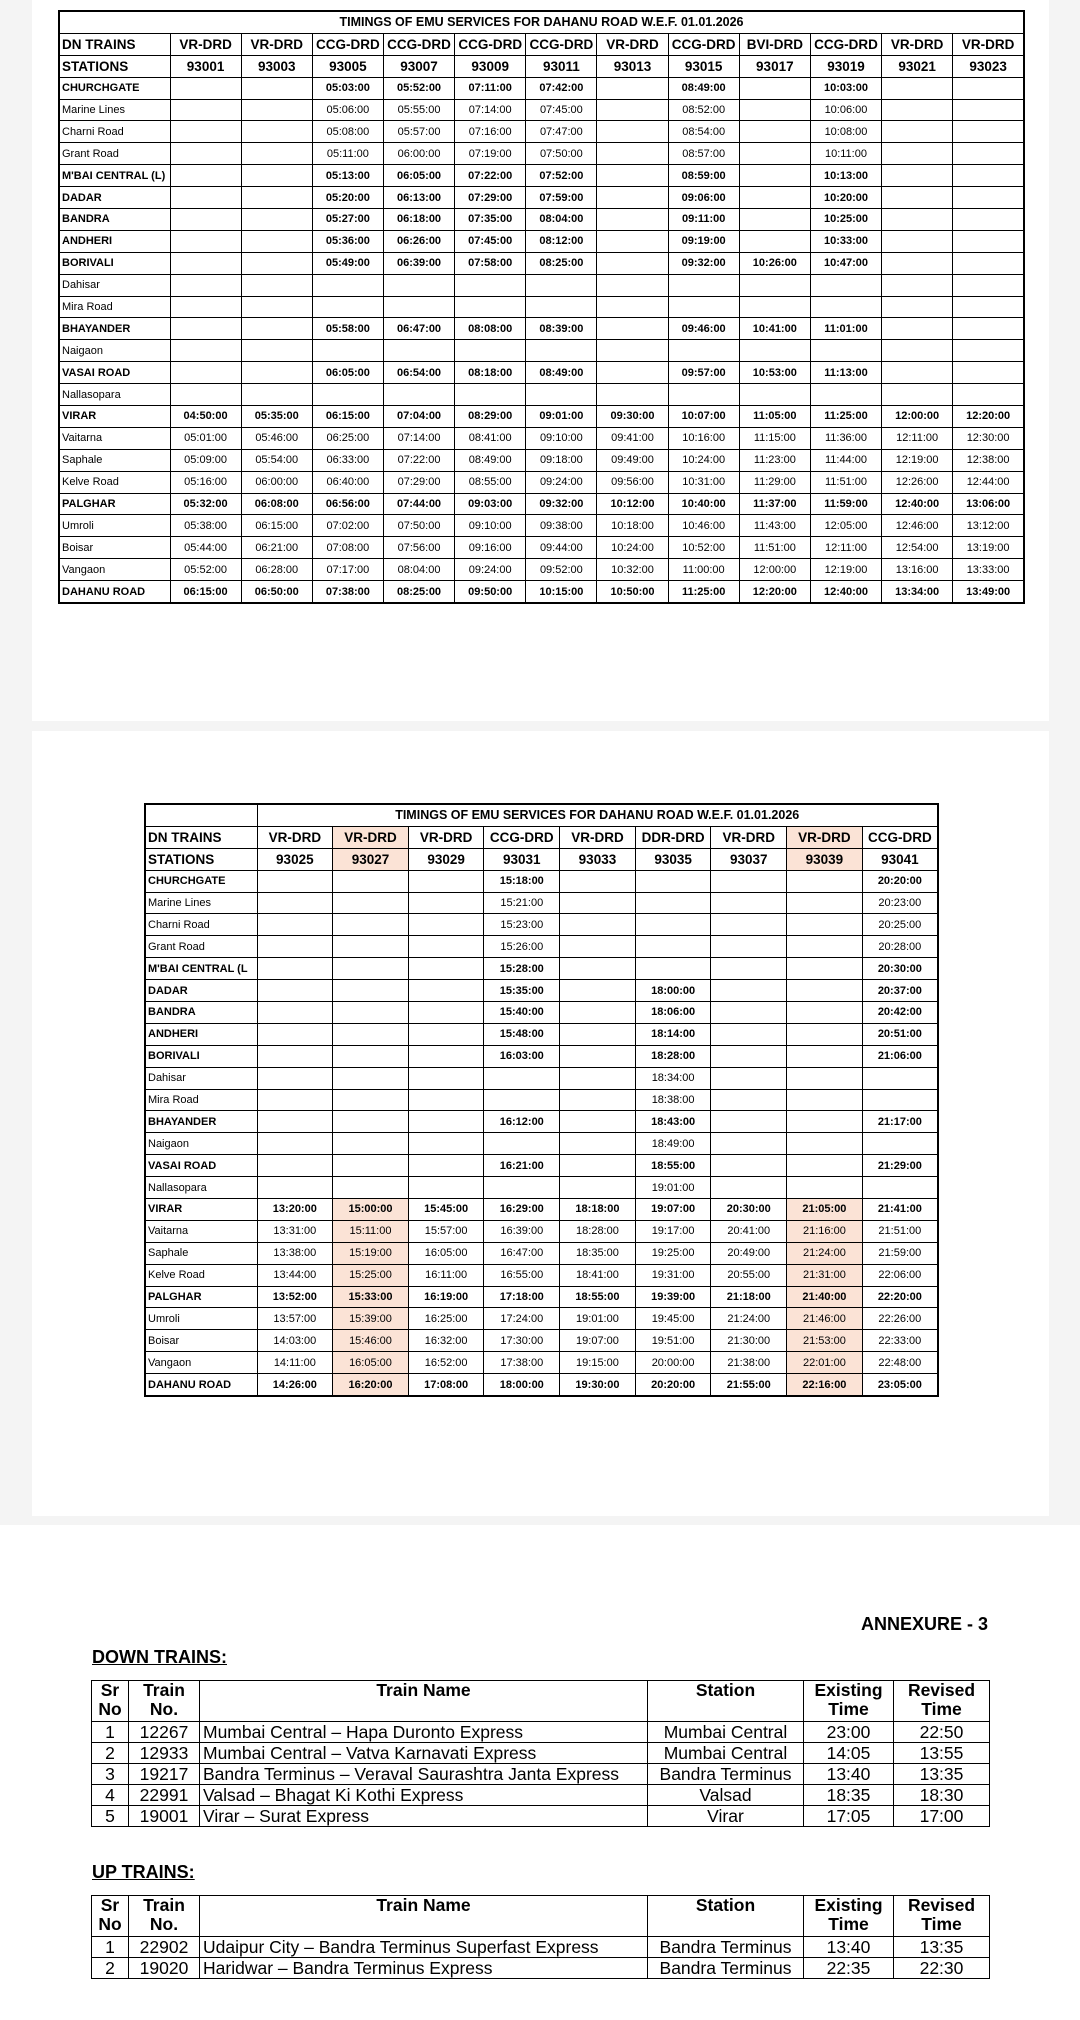 This screenshot has width=1080, height=2020. Describe the element at coordinates (988, 416) in the screenshot. I see `time-cell: 12:20:00` at that location.